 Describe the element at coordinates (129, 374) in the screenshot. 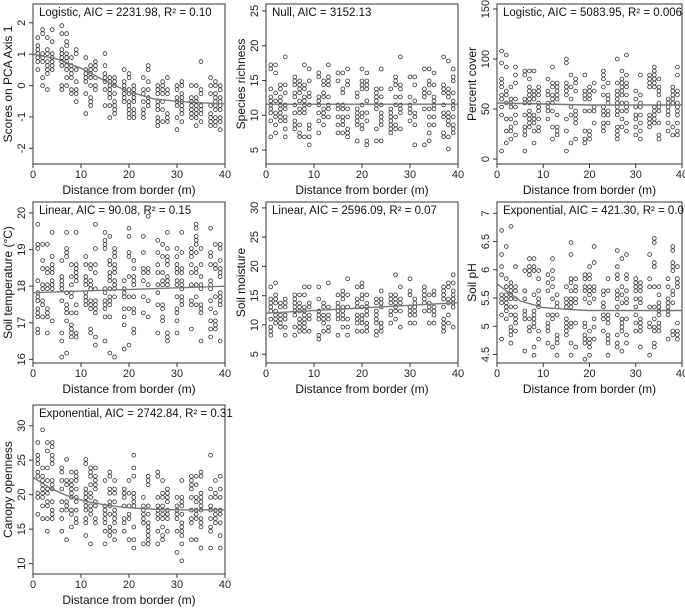

I see `x-tick-label: 20` at that location.